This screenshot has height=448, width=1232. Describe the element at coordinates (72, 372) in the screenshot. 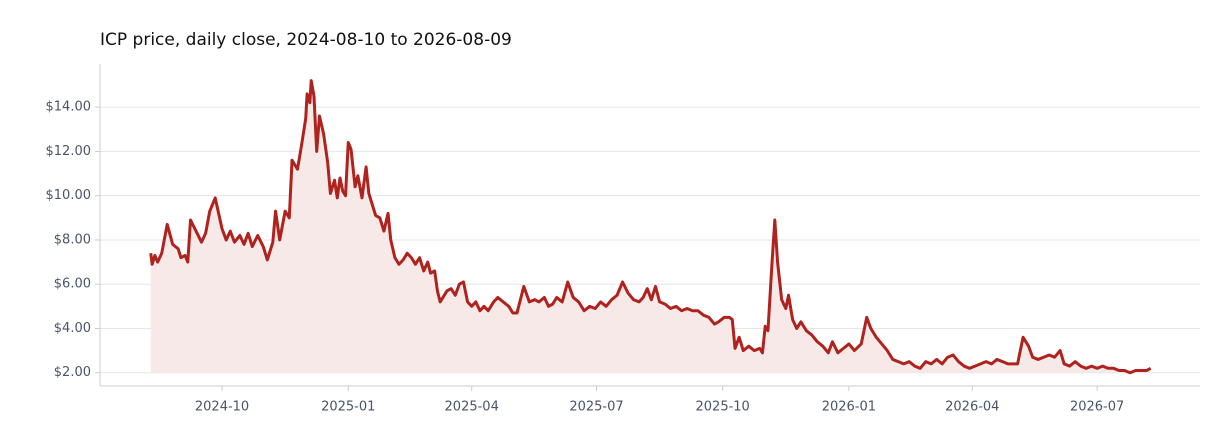

I see `y-tick-label: $2.00` at that location.